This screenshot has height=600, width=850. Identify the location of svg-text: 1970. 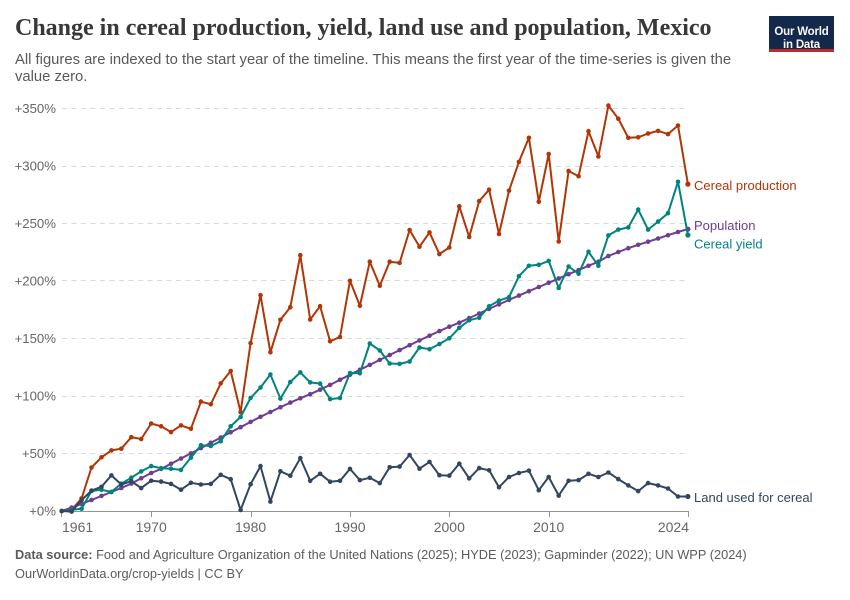
(151, 527).